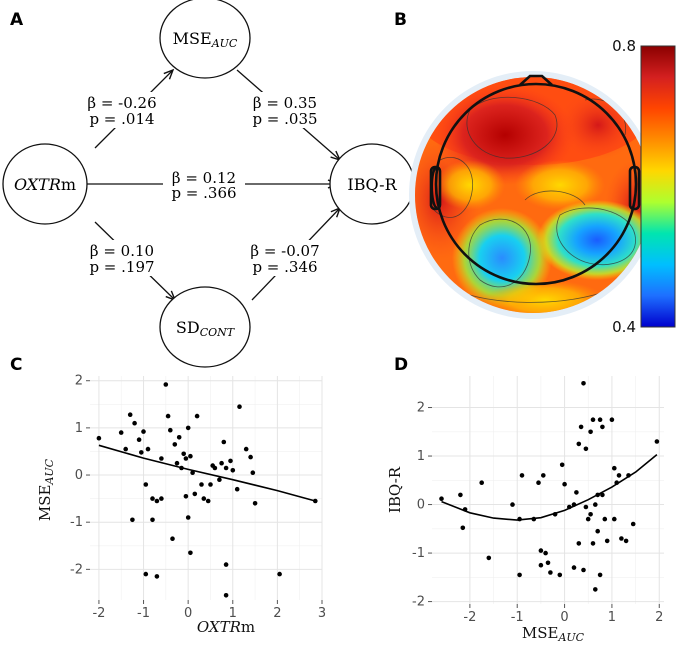 The image size is (685, 648). I want to click on chart-d-plot-area, so click(548, 490).